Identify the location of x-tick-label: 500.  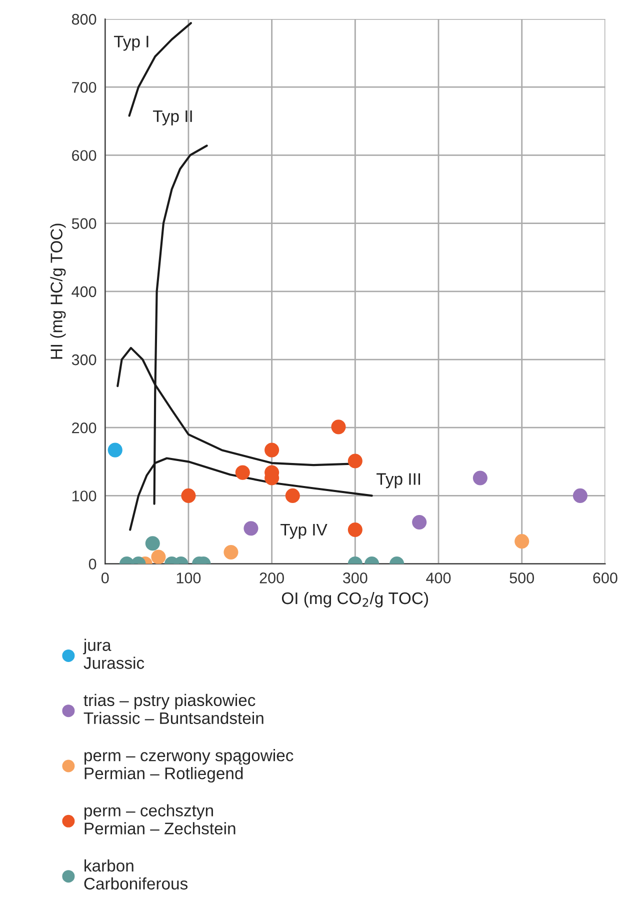
(522, 578).